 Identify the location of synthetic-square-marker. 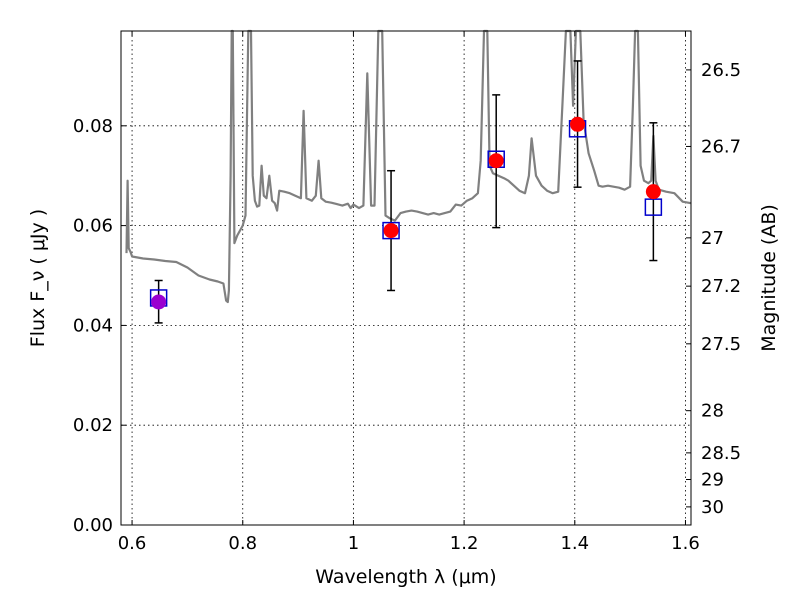
(391, 230).